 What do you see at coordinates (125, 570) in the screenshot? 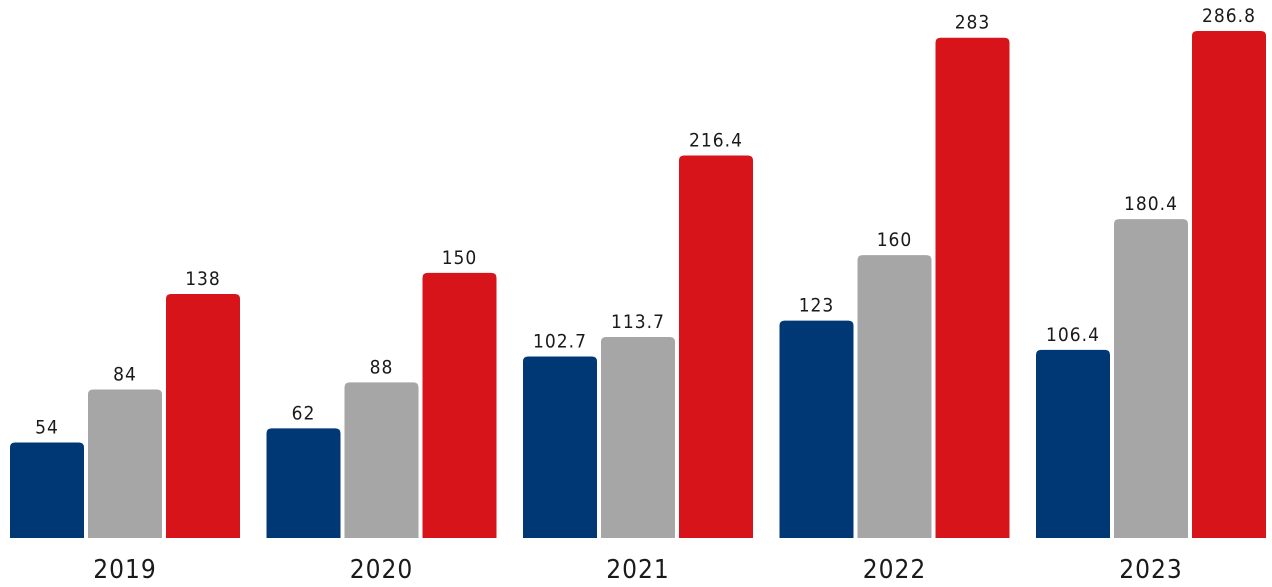
I see `x-tick-label-2019: 2019` at bounding box center [125, 570].